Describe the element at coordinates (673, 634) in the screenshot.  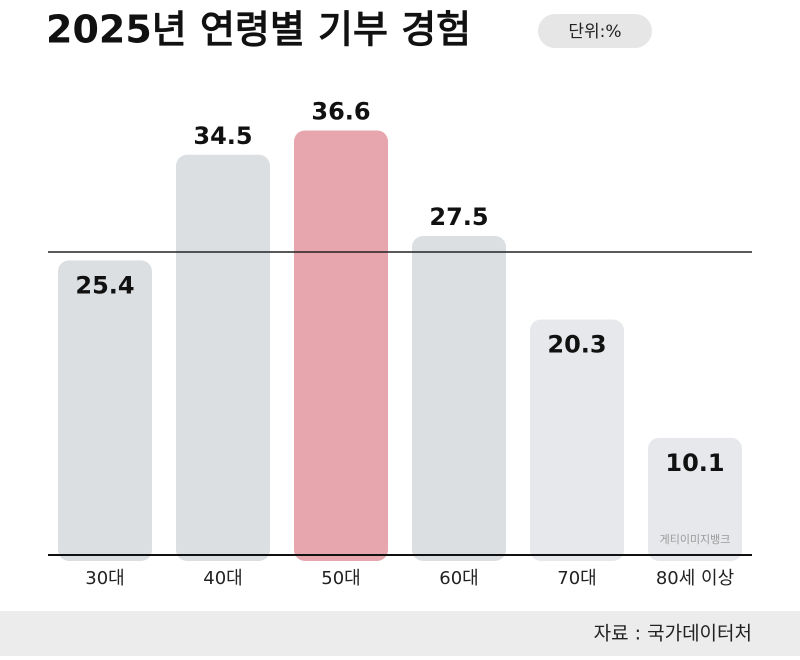
I see `source: 자료 : 국가데이터처` at that location.